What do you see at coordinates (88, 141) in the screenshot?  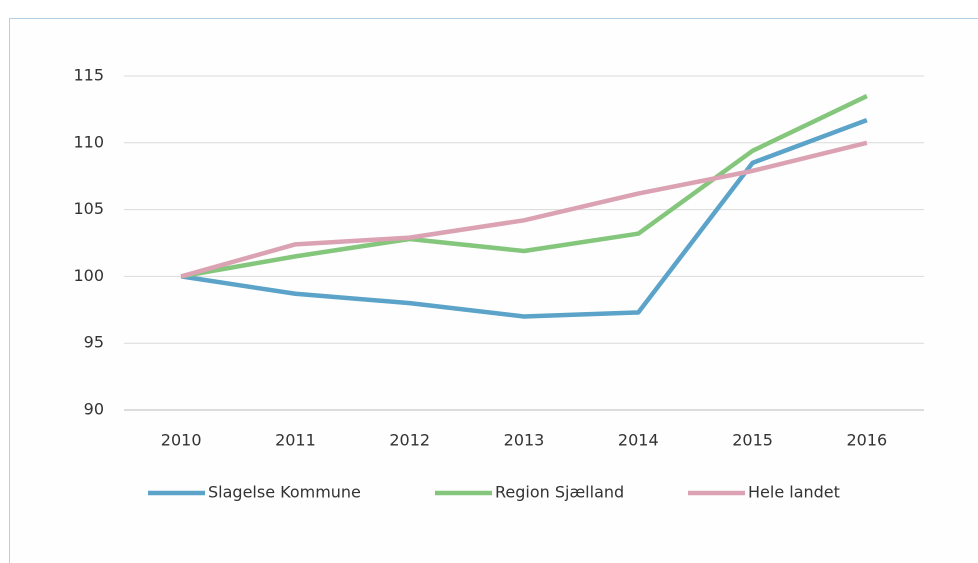 I see `y-tick-label: 110` at bounding box center [88, 141].